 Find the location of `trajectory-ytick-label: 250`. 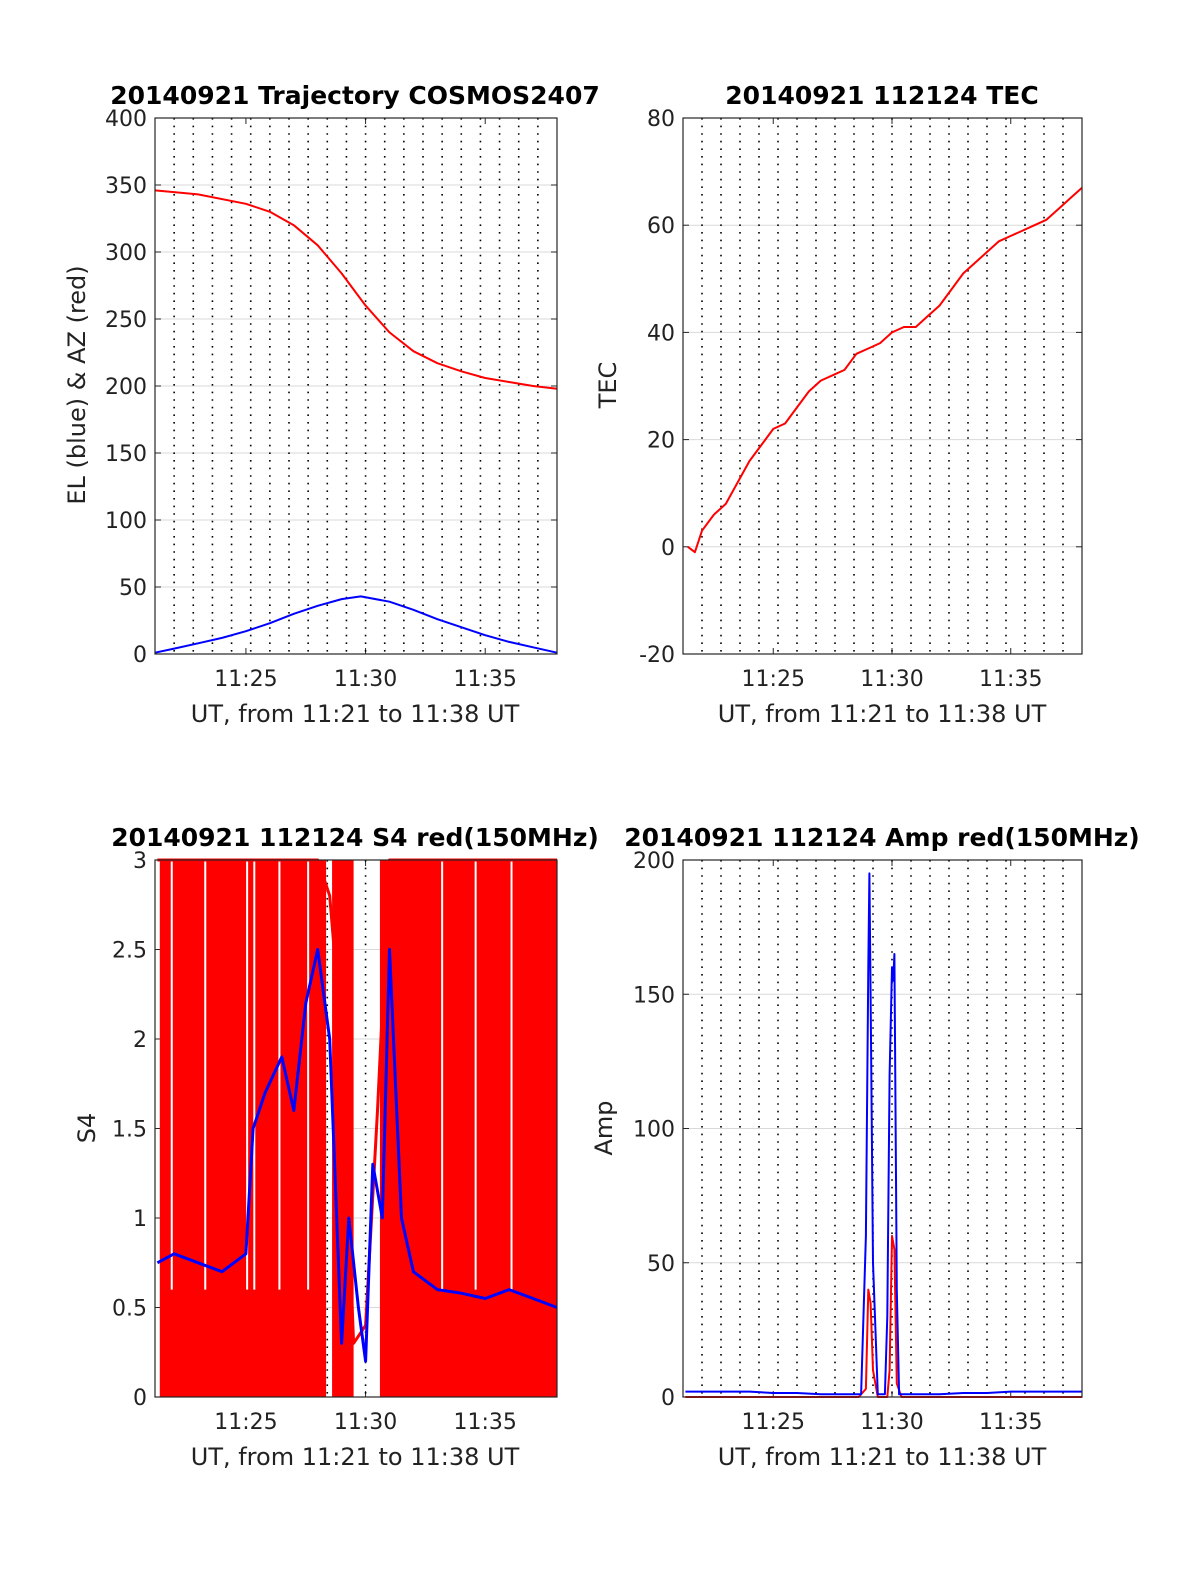

trajectory-ytick-label: 250 is located at coordinates (126, 320).